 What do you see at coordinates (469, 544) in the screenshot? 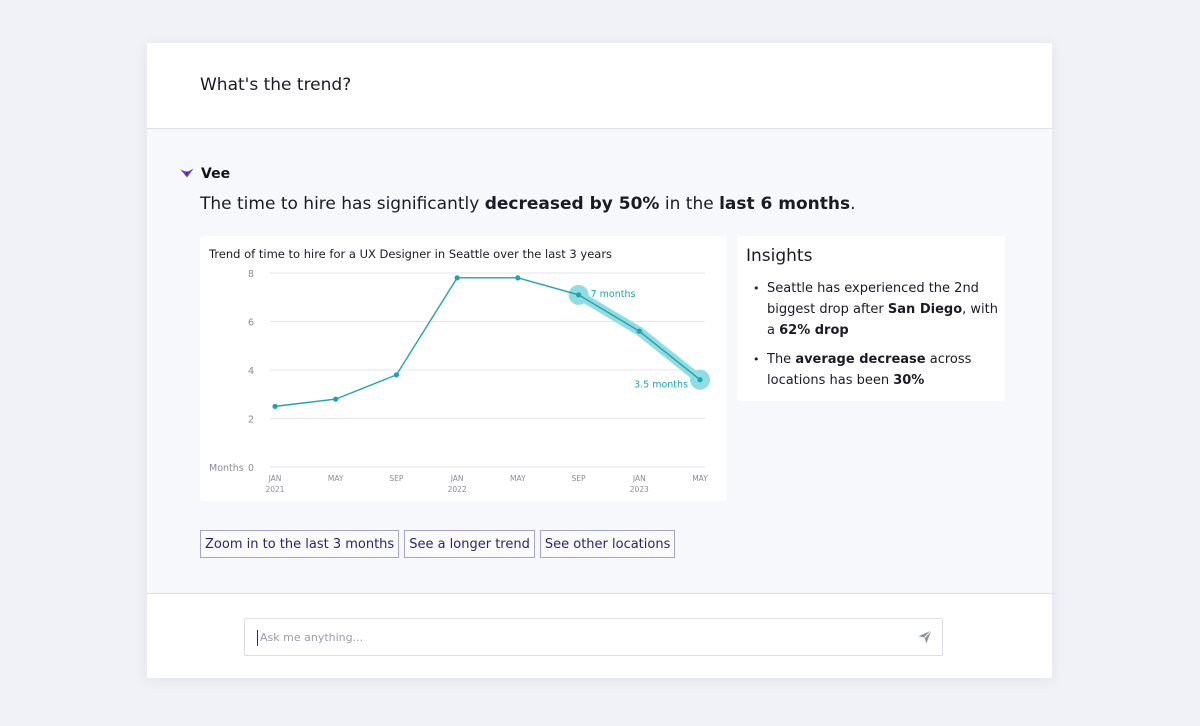
I see `longer-trend-button: See a longer trend` at bounding box center [469, 544].